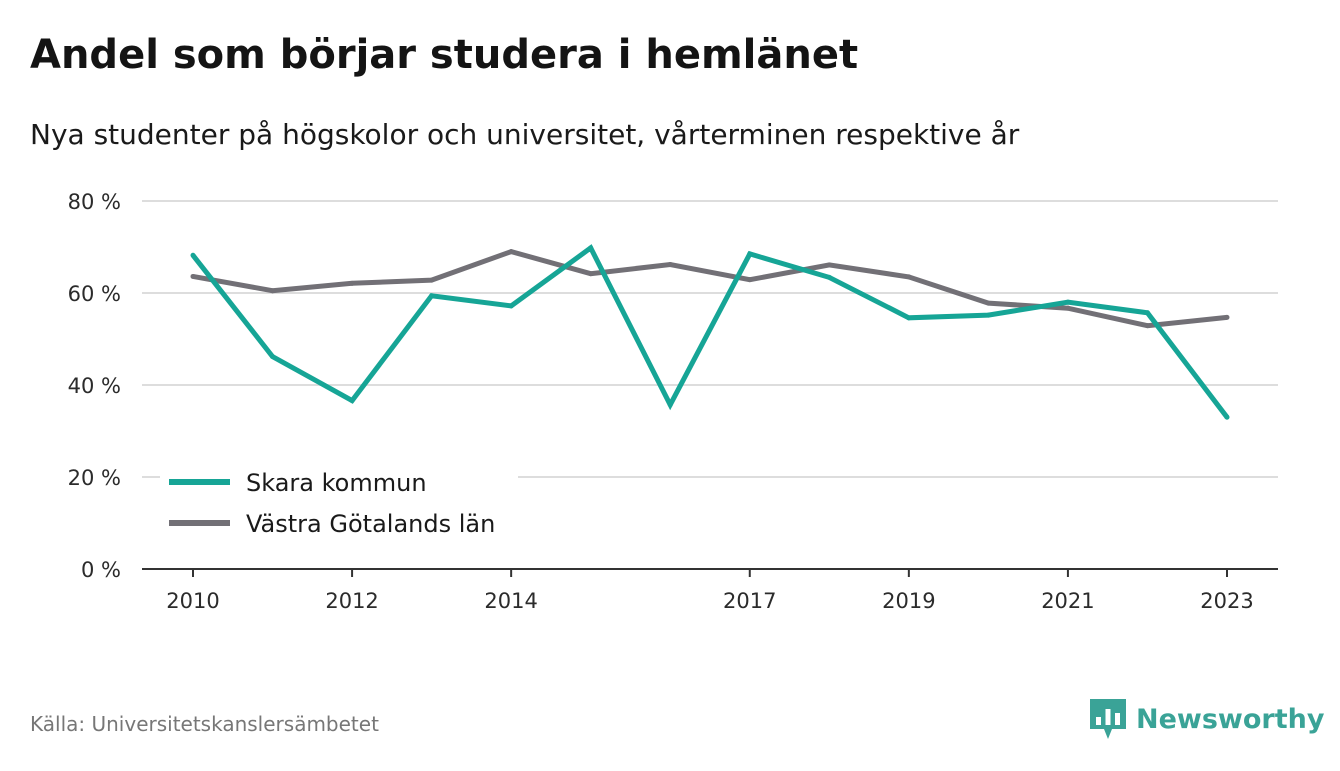 The width and height of the screenshot is (1340, 771). I want to click on legend: Skara kommun Västra Götalands län, so click(339, 506).